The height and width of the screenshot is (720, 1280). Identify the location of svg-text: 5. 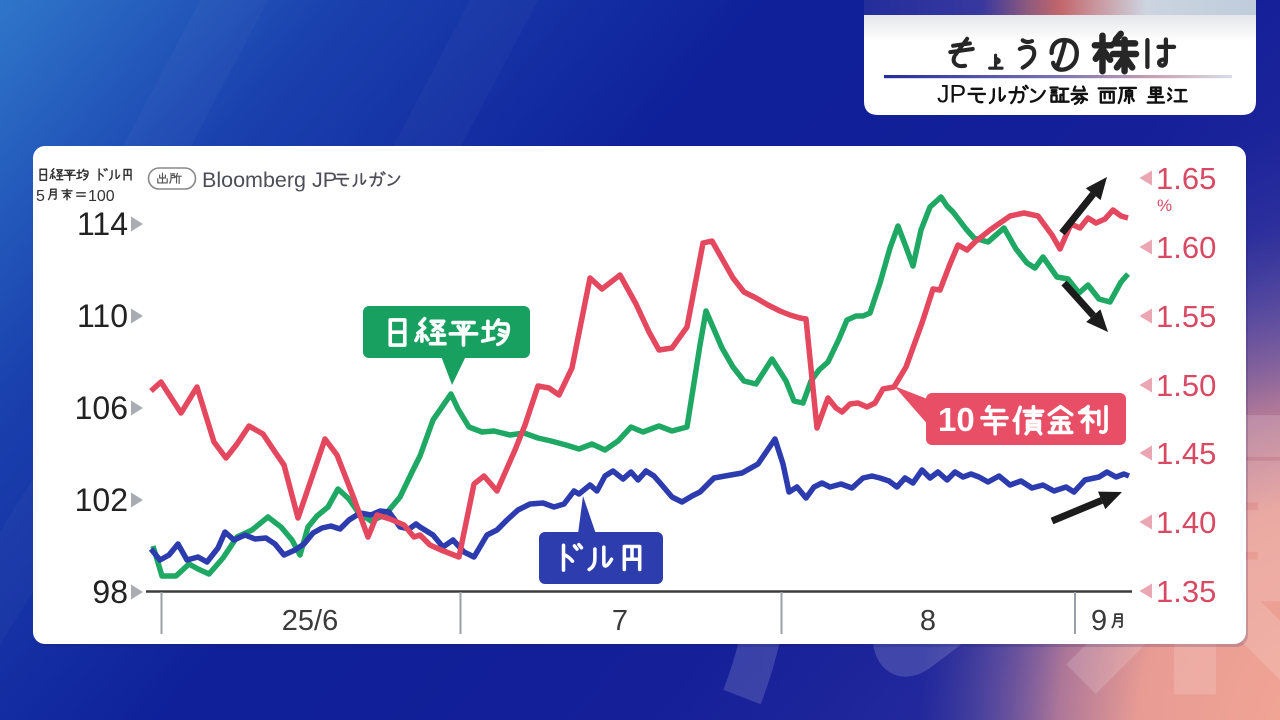
(40, 196).